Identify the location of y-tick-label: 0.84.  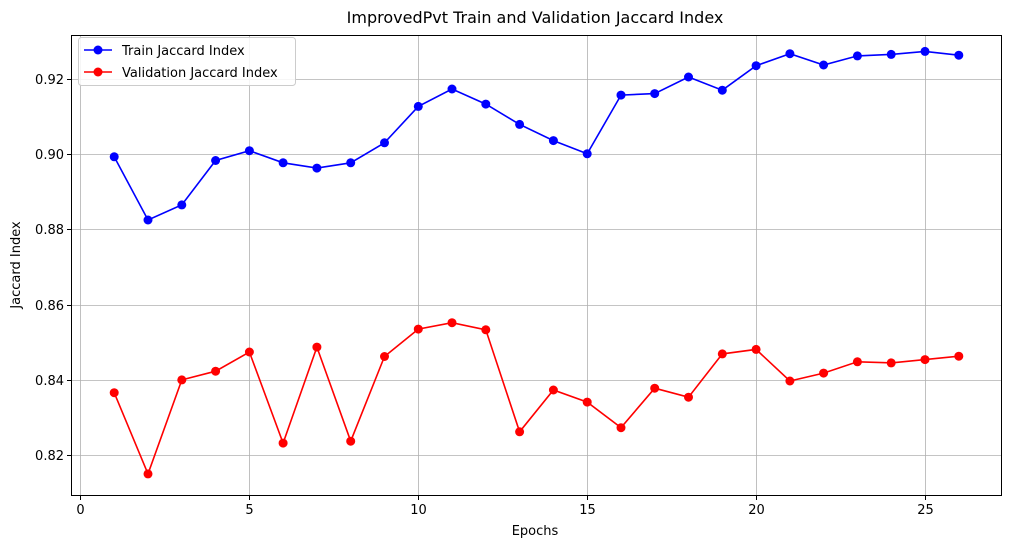
(49, 381).